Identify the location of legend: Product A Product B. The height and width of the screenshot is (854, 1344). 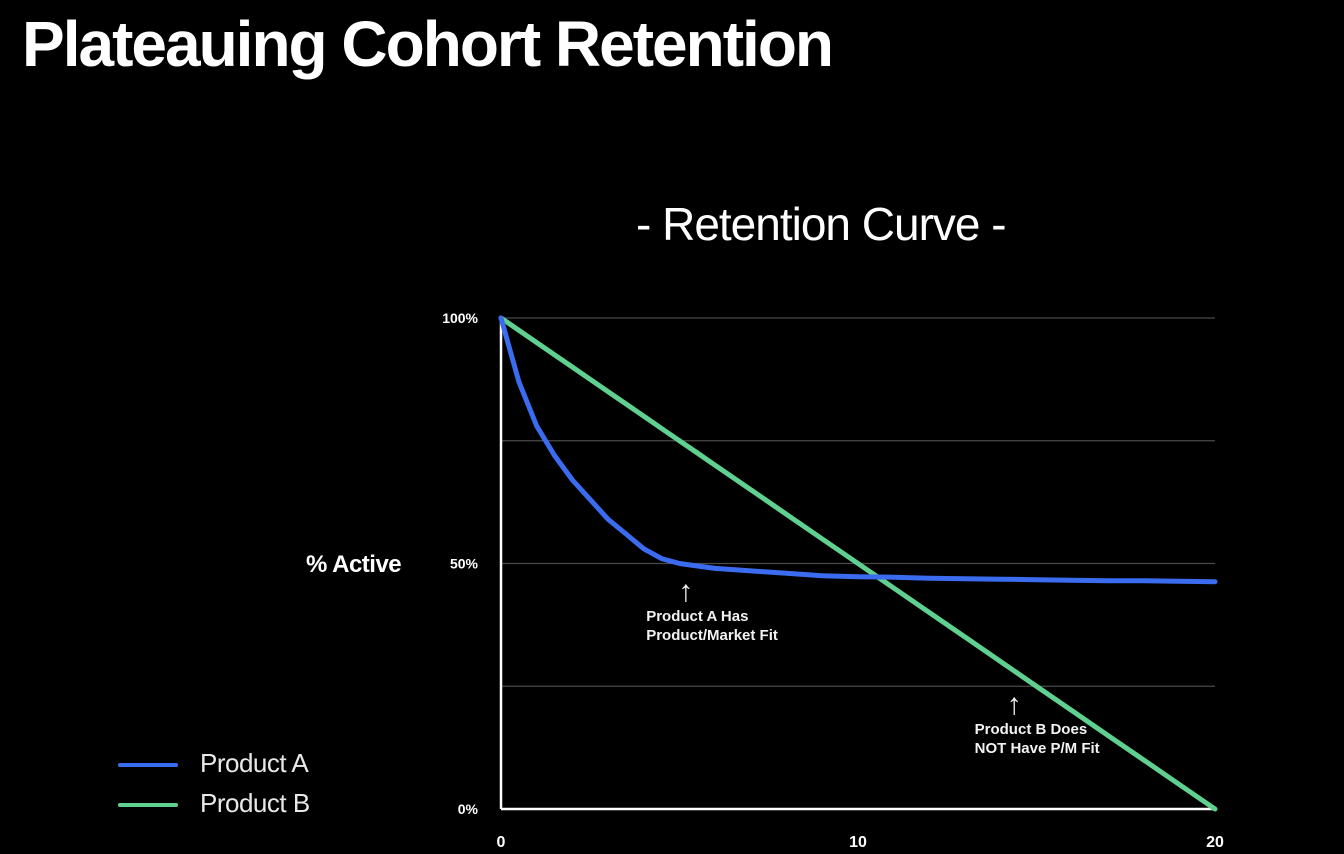
(238, 786).